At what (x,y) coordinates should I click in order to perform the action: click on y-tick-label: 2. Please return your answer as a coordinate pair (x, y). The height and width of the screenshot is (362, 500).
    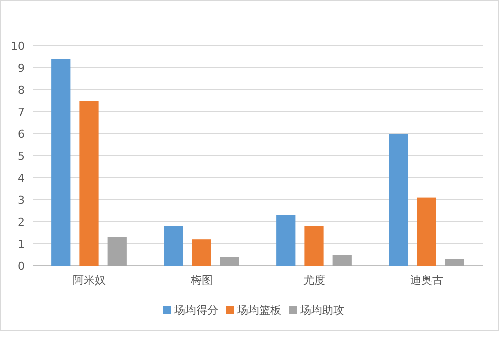
    Looking at the image, I should click on (21, 222).